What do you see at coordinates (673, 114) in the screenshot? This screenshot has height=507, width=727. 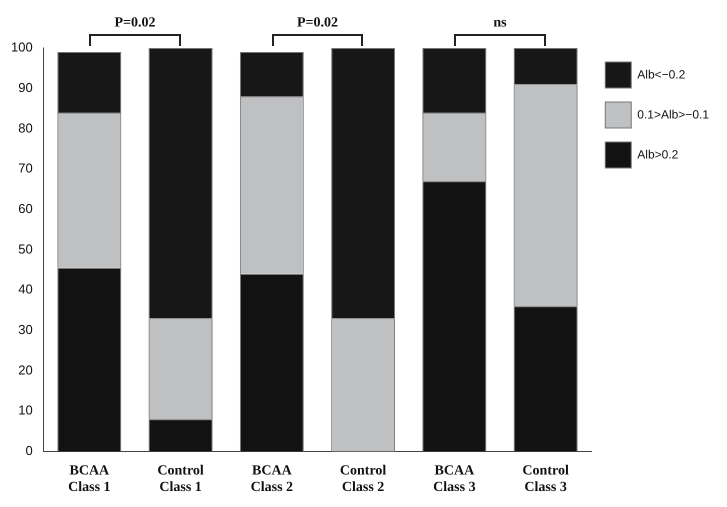 I see `legend-label: 0.1>Alb>−0.1` at bounding box center [673, 114].